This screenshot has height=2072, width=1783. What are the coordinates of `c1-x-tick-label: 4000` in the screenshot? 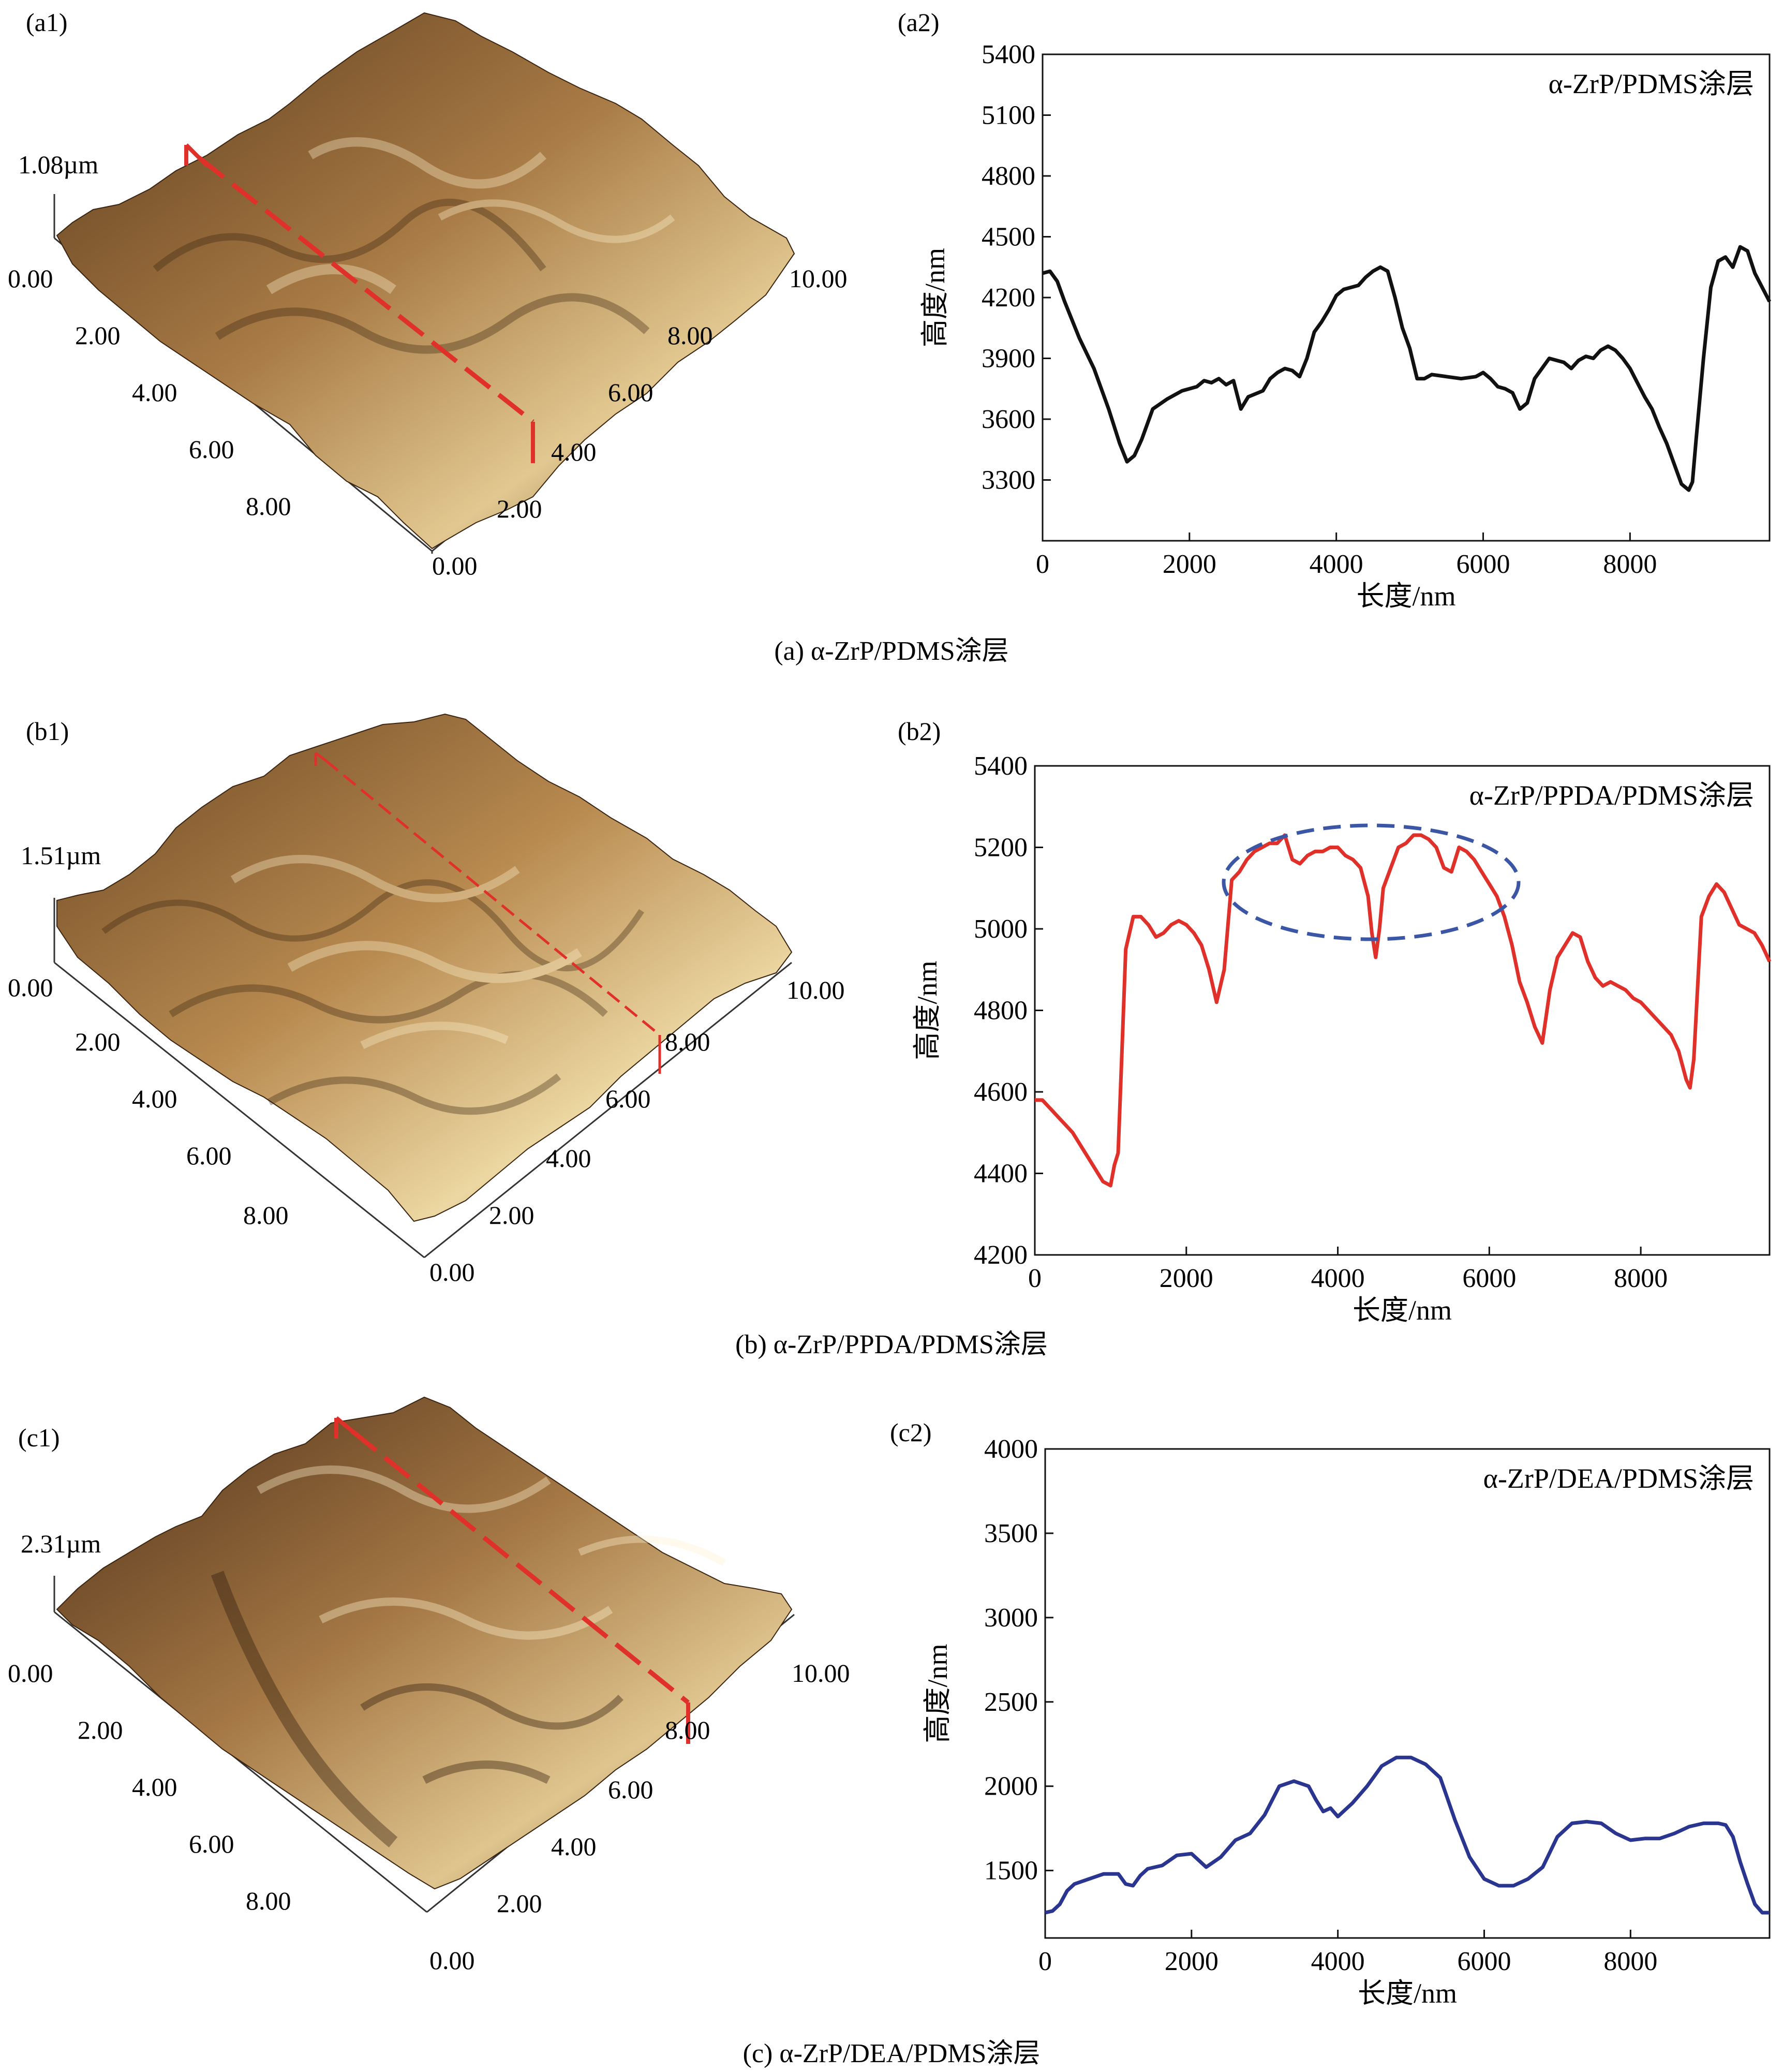 It's located at (1338, 1279).